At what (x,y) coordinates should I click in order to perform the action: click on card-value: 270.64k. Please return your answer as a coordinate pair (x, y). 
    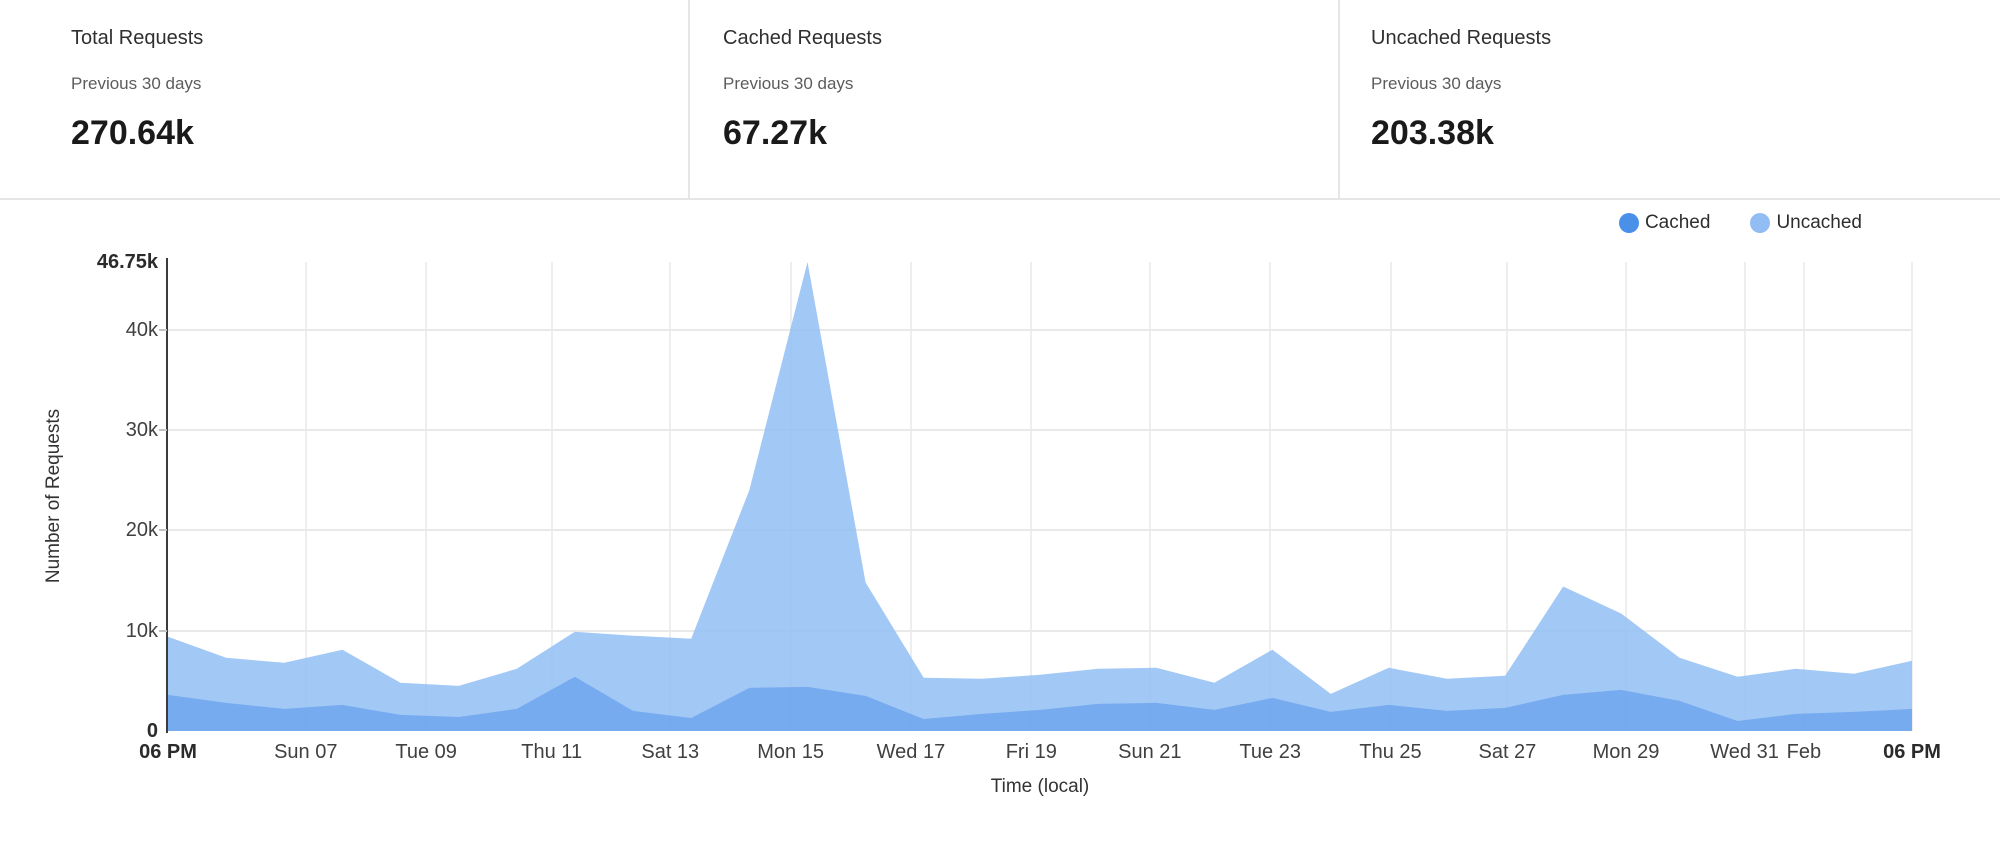
    Looking at the image, I should click on (132, 133).